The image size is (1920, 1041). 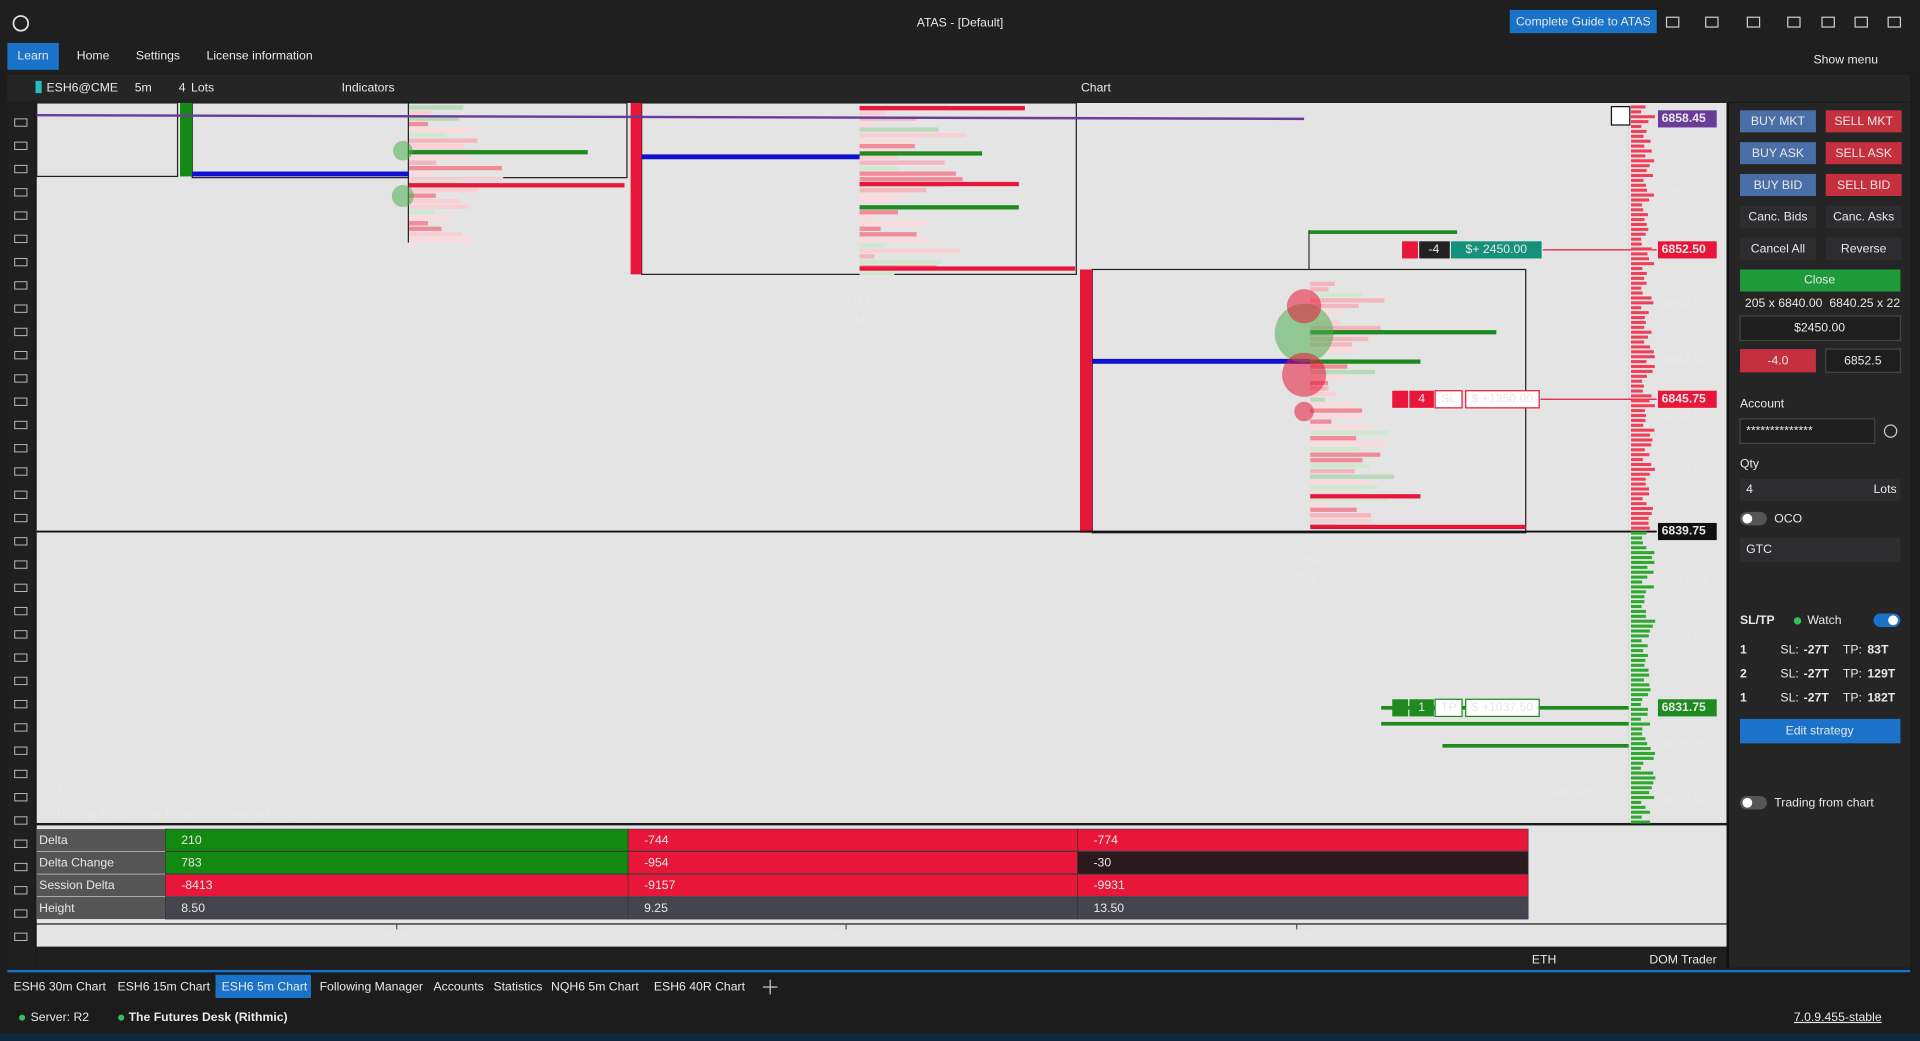 I want to click on close-label: Close, so click(x=1819, y=280).